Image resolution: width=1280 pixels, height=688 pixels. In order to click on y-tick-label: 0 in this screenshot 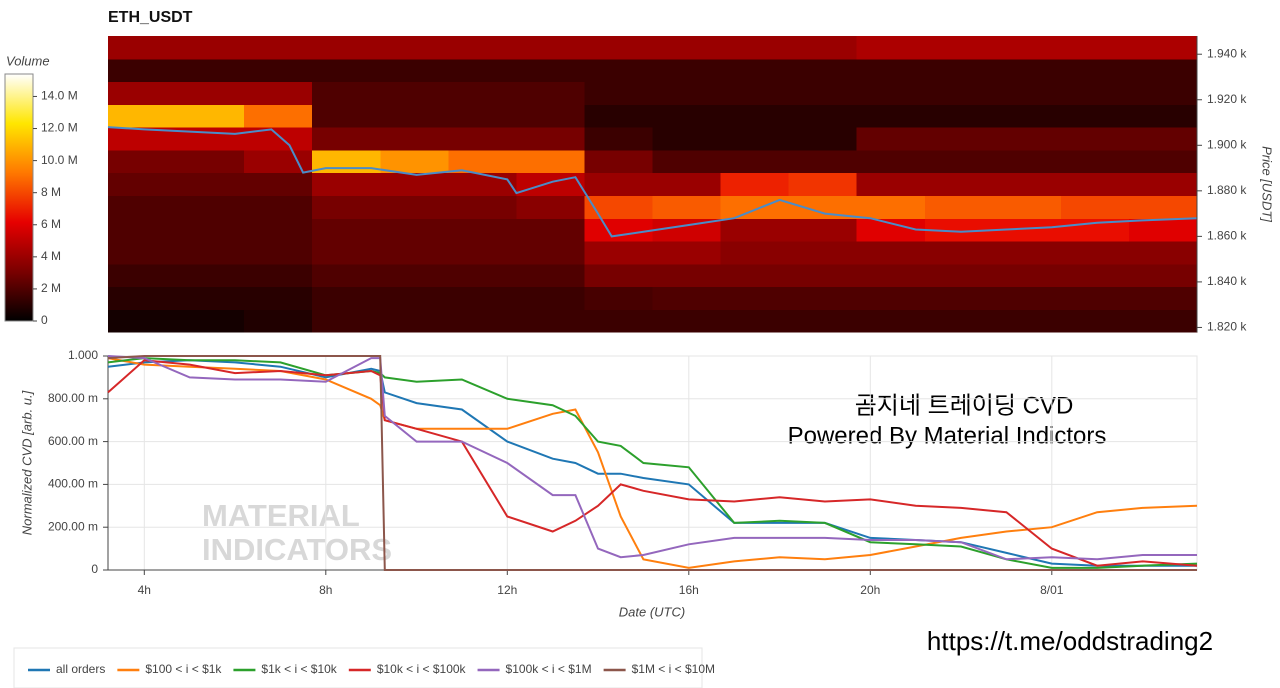, I will do `click(94, 569)`.